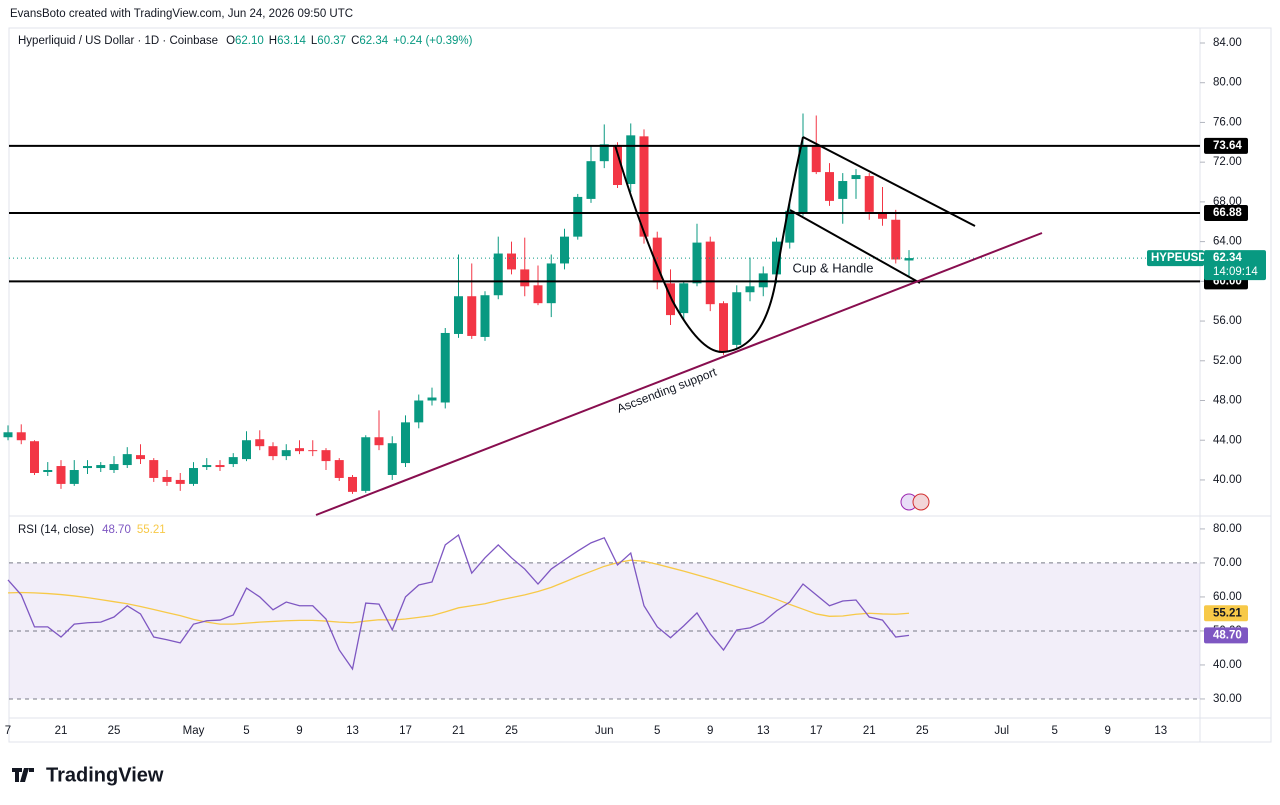 This screenshot has height=805, width=1280. What do you see at coordinates (1235, 272) in the screenshot?
I see `countdown-label: 14:09:14` at bounding box center [1235, 272].